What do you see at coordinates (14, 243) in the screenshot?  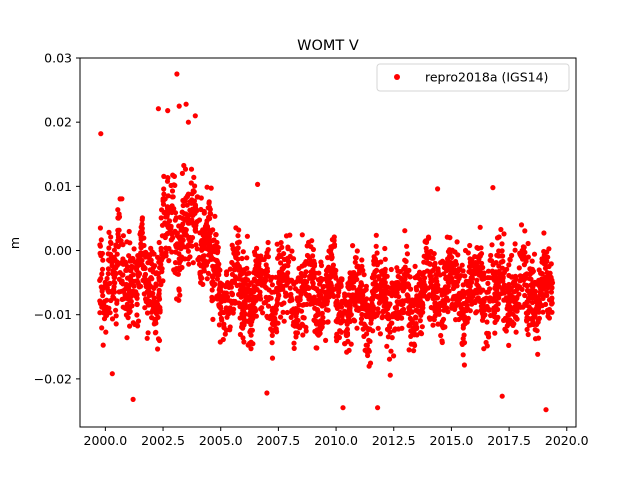 I see `y-axis-label: m` at bounding box center [14, 243].